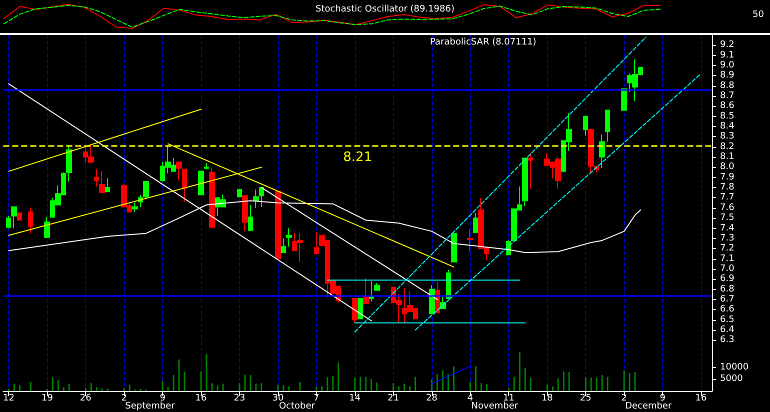 This screenshot has width=770, height=412. I want to click on y-tick-label: 6.9, so click(727, 279).